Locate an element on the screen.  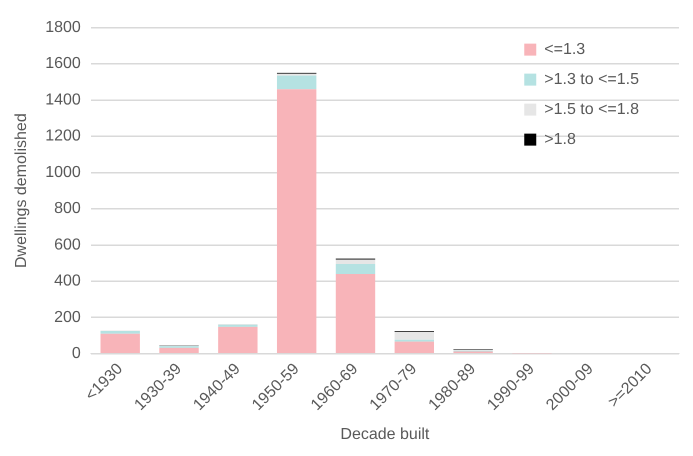
legend-label: >1.8 is located at coordinates (560, 139).